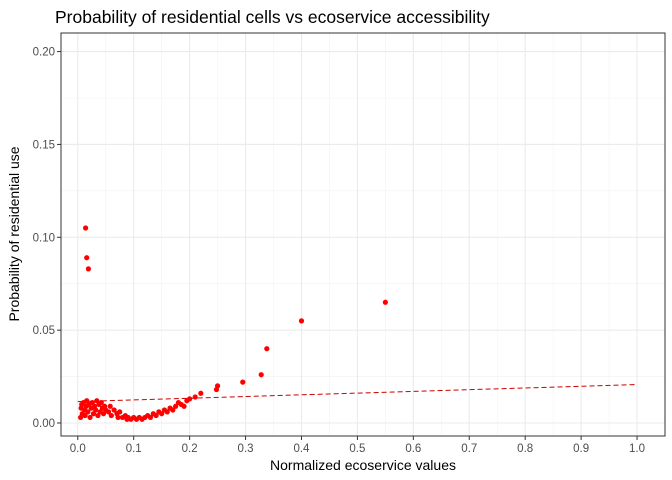 The height and width of the screenshot is (480, 672). Describe the element at coordinates (413, 449) in the screenshot. I see `x-tick-label: 0.6` at that location.